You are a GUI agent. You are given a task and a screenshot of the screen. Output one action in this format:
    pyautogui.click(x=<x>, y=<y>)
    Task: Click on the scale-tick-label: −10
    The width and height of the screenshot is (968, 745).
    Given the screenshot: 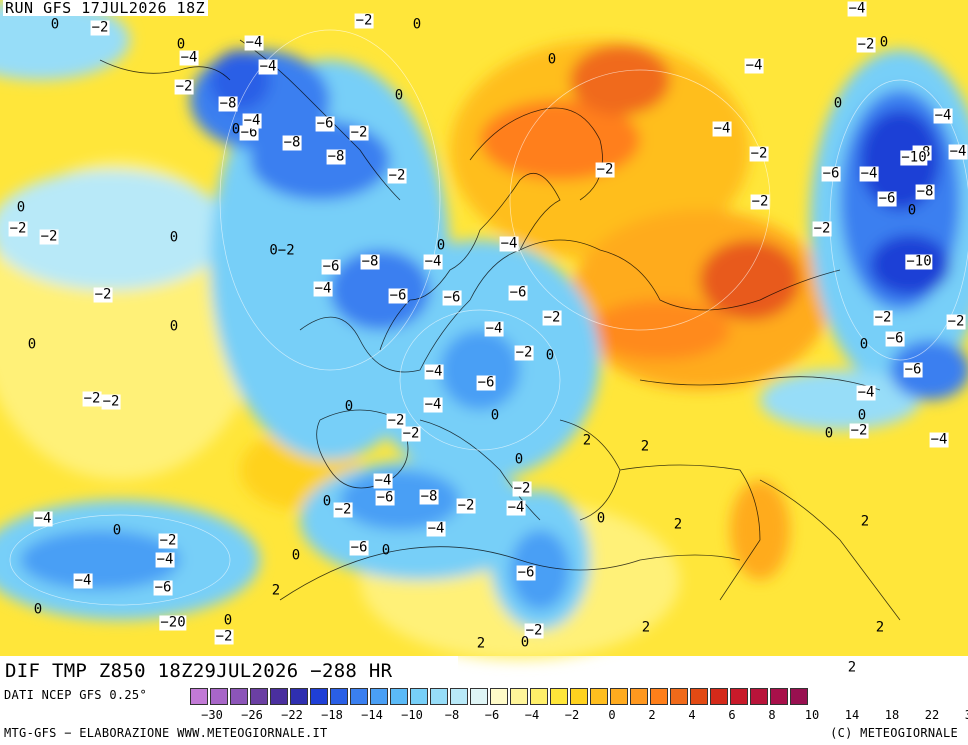 What is the action you would take?
    pyautogui.click(x=412, y=715)
    